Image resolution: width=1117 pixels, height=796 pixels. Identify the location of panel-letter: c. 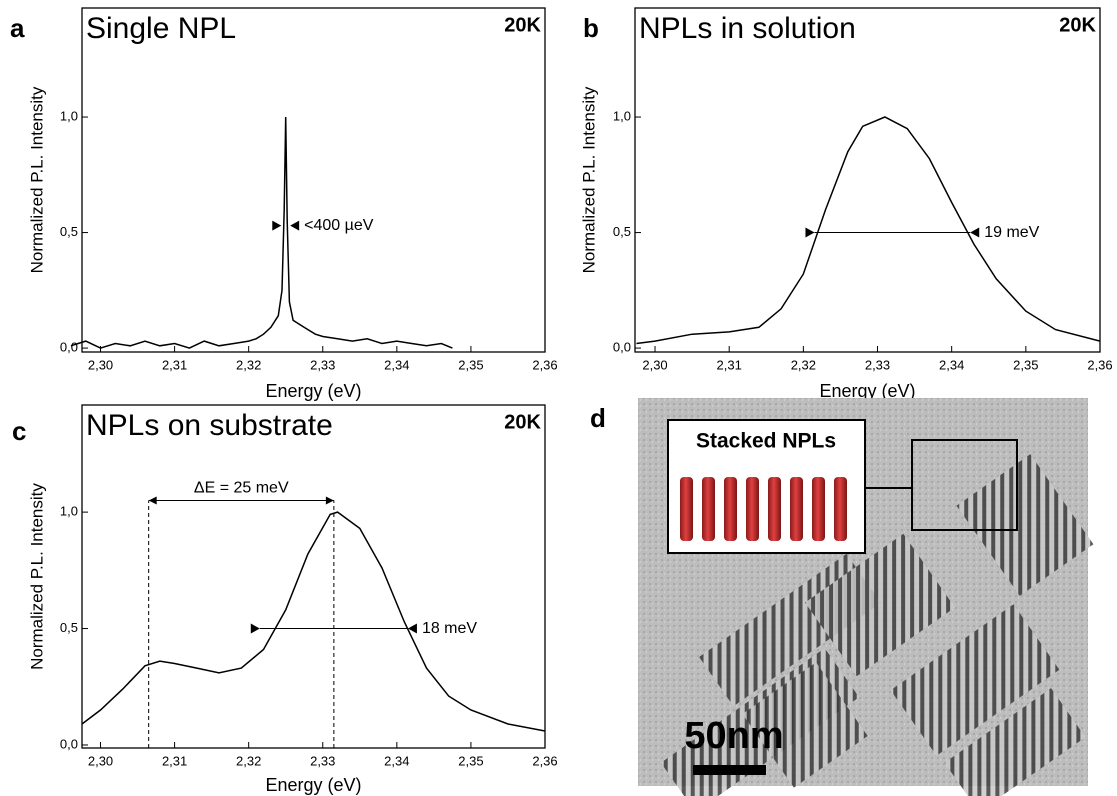
(19, 431).